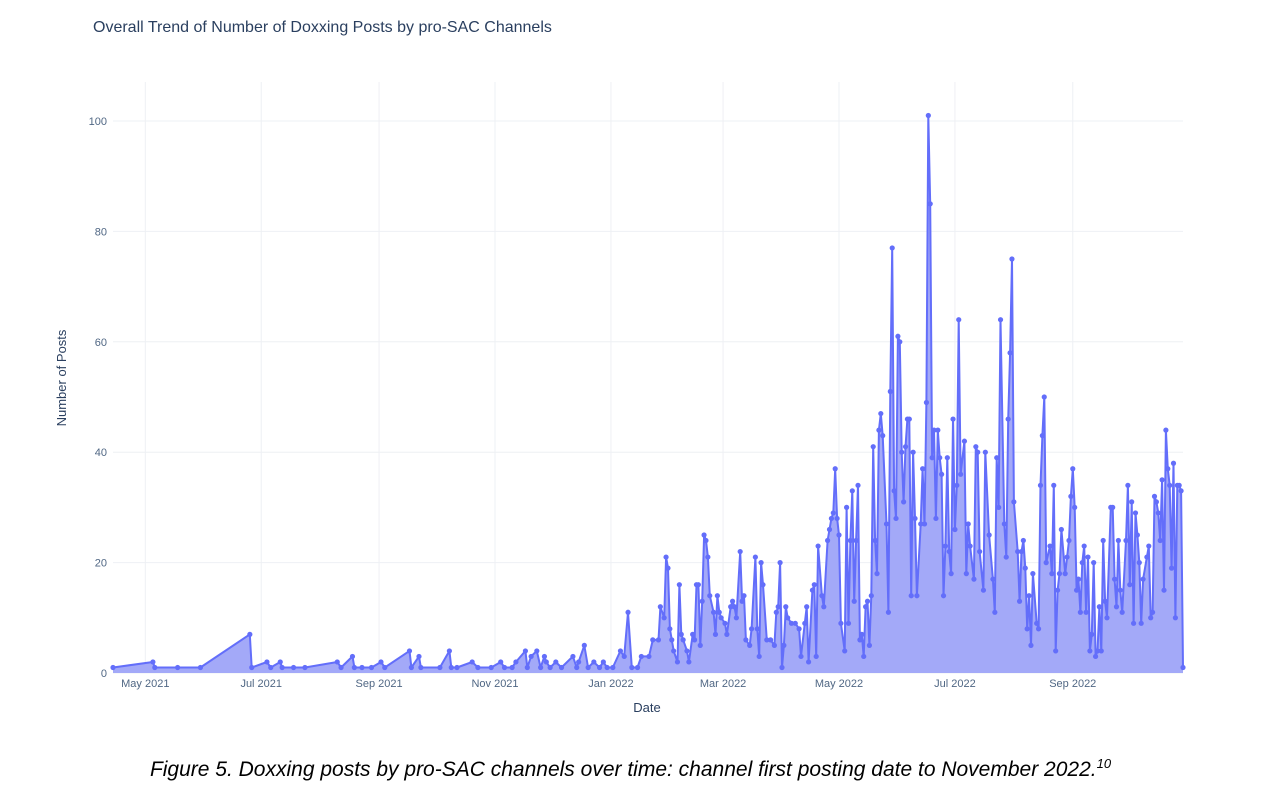 This screenshot has height=802, width=1261. Describe the element at coordinates (839, 684) in the screenshot. I see `x-tick-label: May 2022` at that location.